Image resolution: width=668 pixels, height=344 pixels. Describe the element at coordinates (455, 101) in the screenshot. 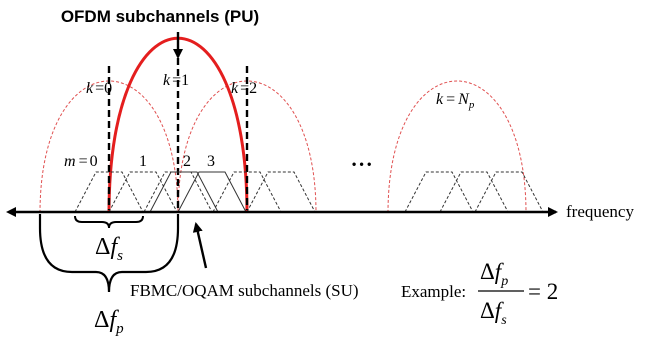

I see `label-k-np: k = Np` at that location.